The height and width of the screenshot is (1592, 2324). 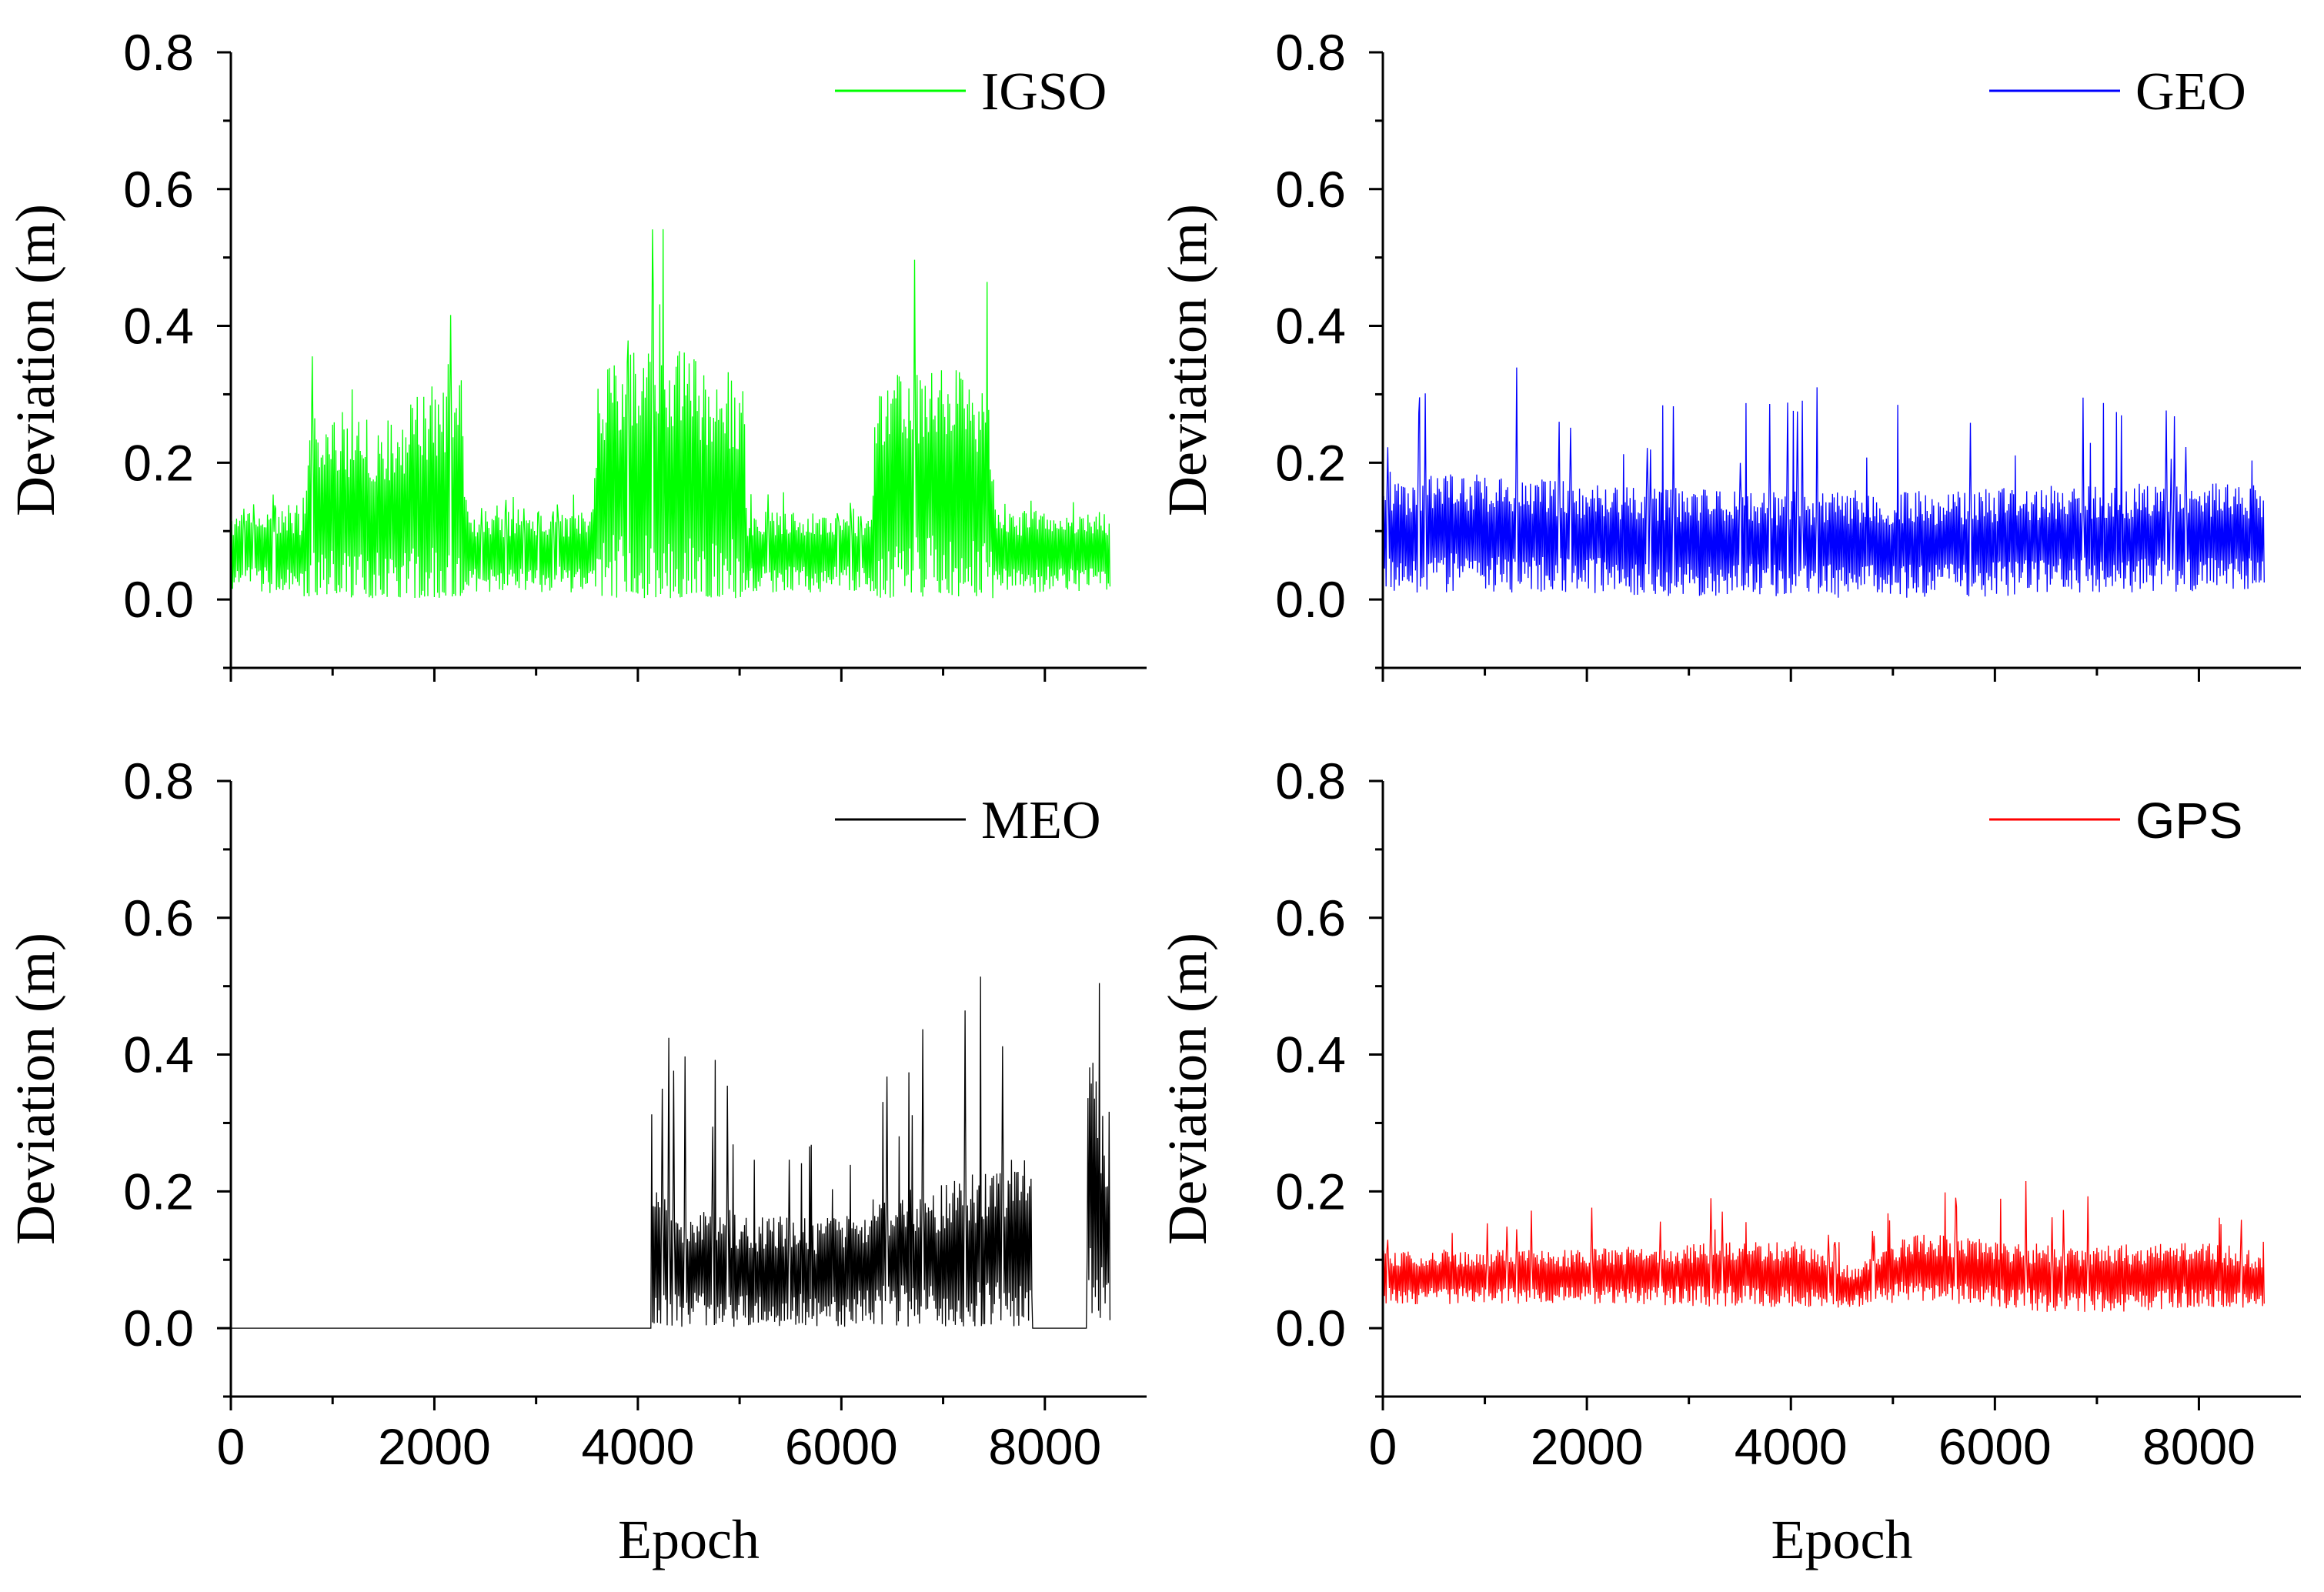 I want to click on igso-series-layer, so click(x=670, y=414).